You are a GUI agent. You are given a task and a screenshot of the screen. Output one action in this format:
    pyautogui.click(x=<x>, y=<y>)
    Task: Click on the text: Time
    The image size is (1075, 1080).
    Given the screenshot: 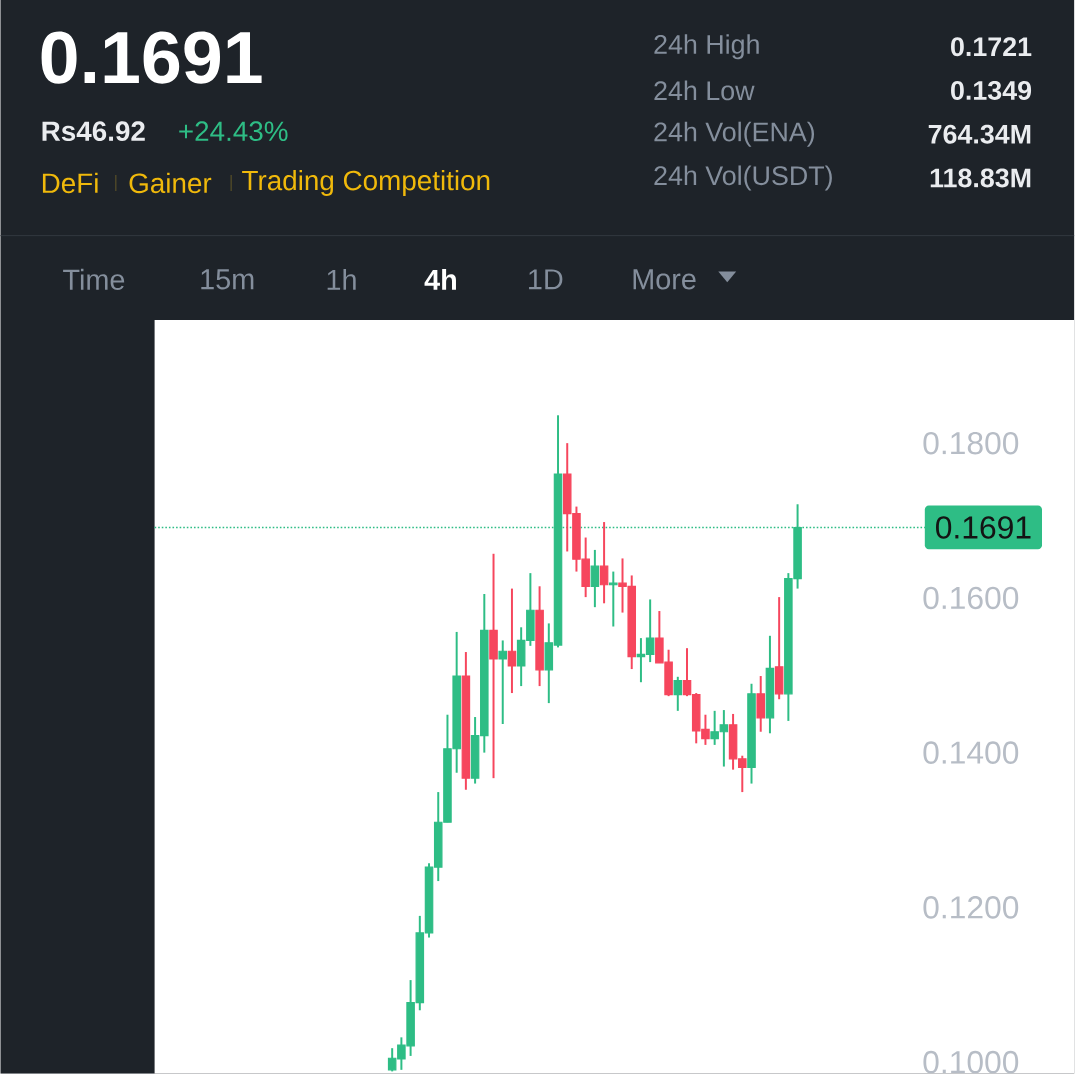 What is the action you would take?
    pyautogui.click(x=94, y=279)
    